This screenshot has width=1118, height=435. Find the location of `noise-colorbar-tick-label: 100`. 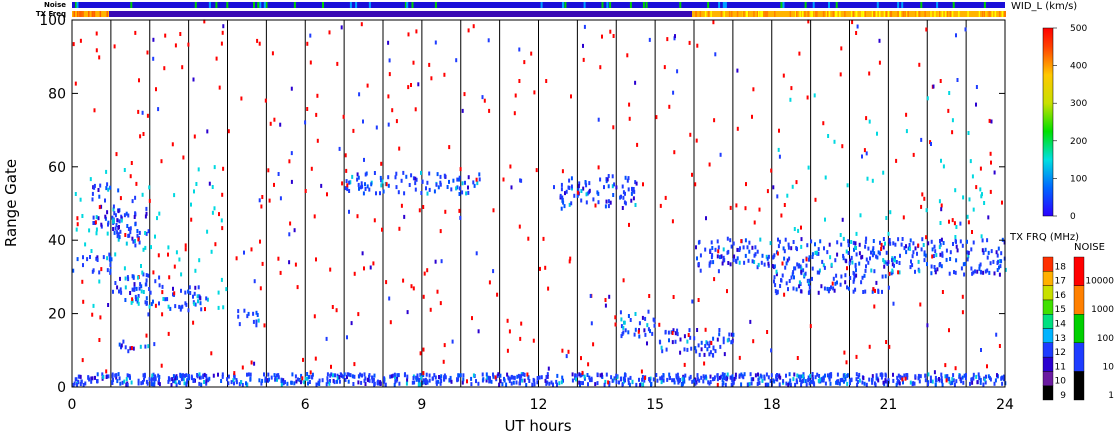

noise-colorbar-tick-label: 100 is located at coordinates (1105, 339).